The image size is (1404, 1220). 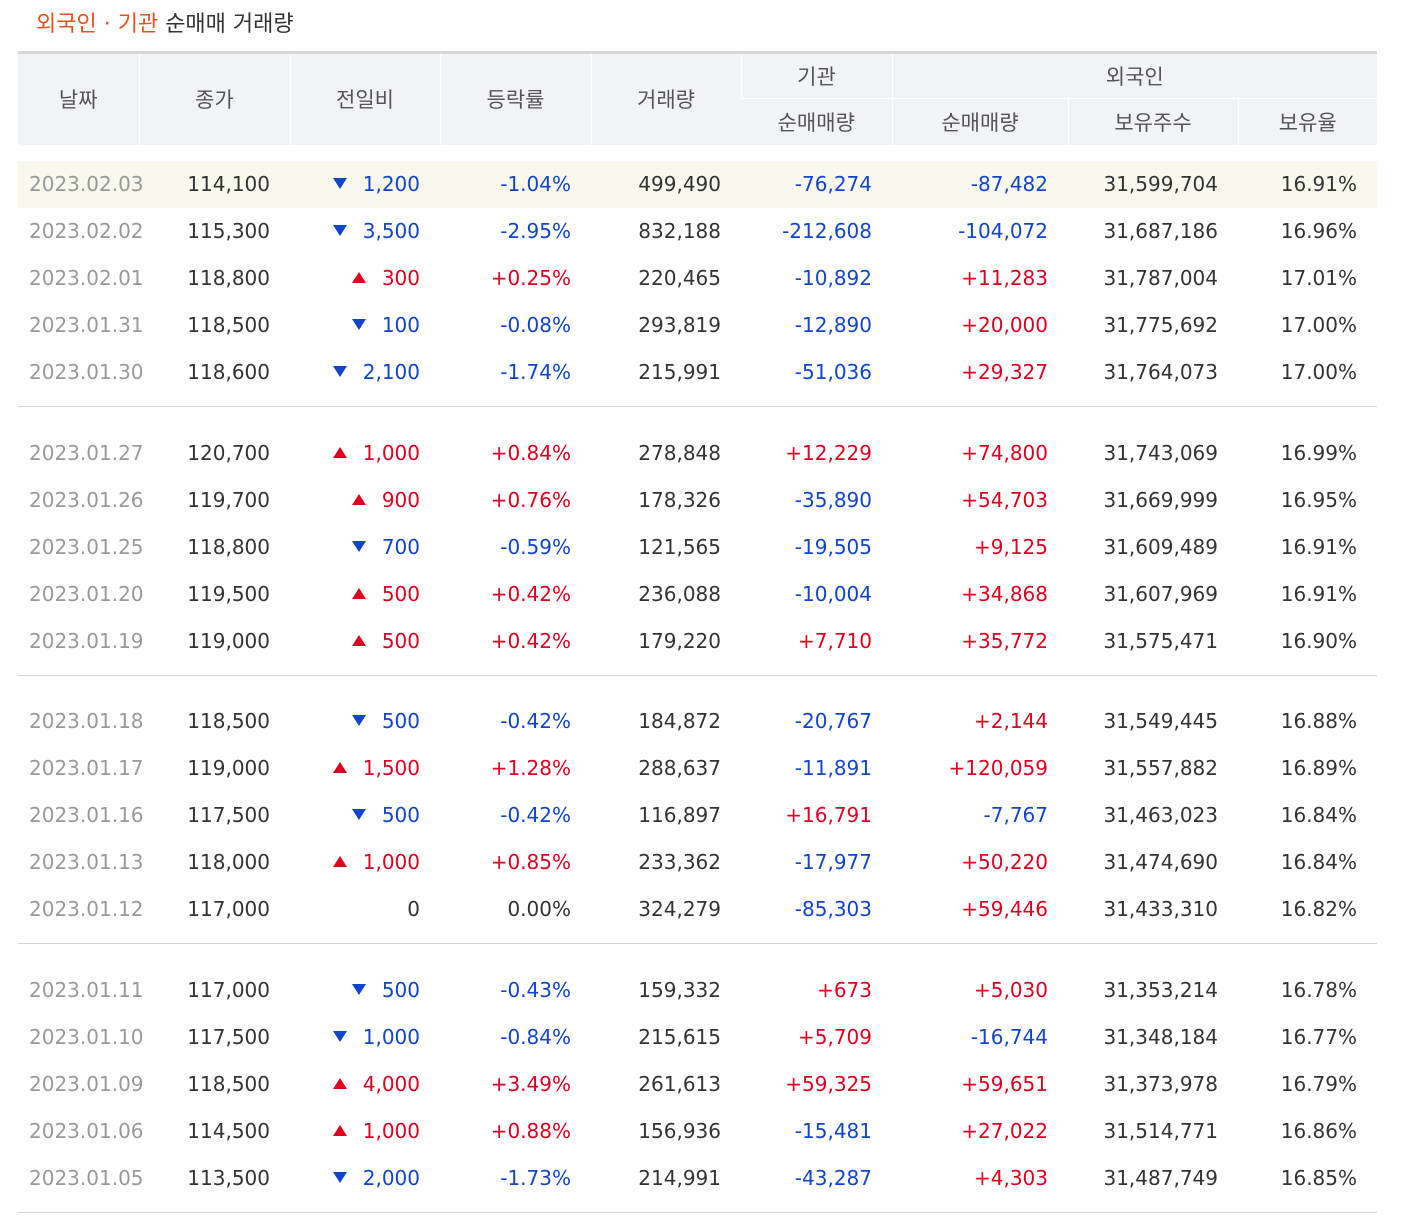 I want to click on col-rate-header: 등락률, so click(x=515, y=98).